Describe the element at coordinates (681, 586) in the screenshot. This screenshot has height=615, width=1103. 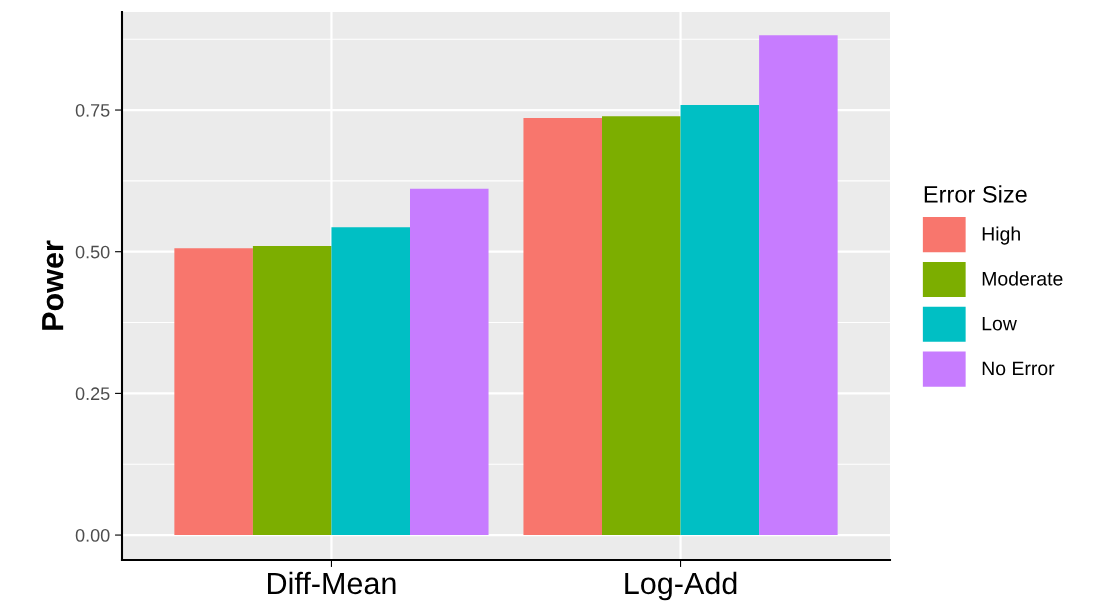
I see `x-tick-label: Log-Add` at that location.